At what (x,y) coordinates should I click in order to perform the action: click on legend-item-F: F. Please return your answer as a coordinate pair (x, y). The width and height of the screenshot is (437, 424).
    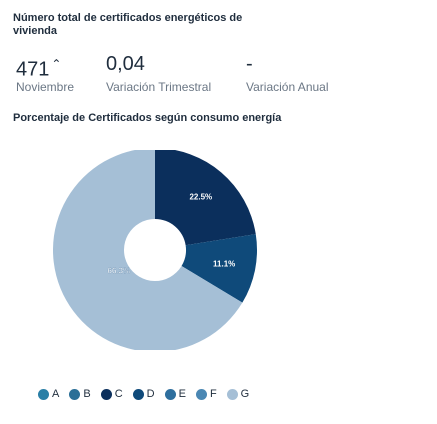
    Looking at the image, I should click on (206, 394).